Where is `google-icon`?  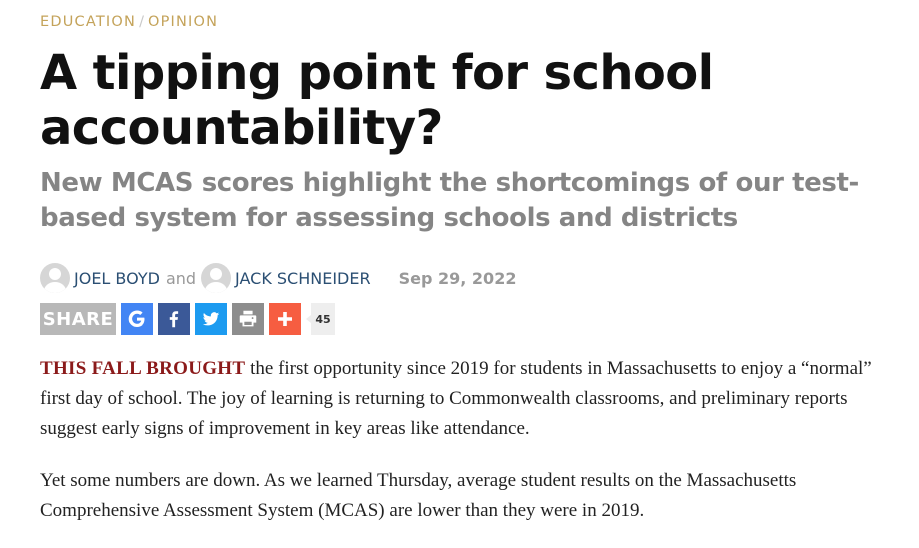 google-icon is located at coordinates (137, 319).